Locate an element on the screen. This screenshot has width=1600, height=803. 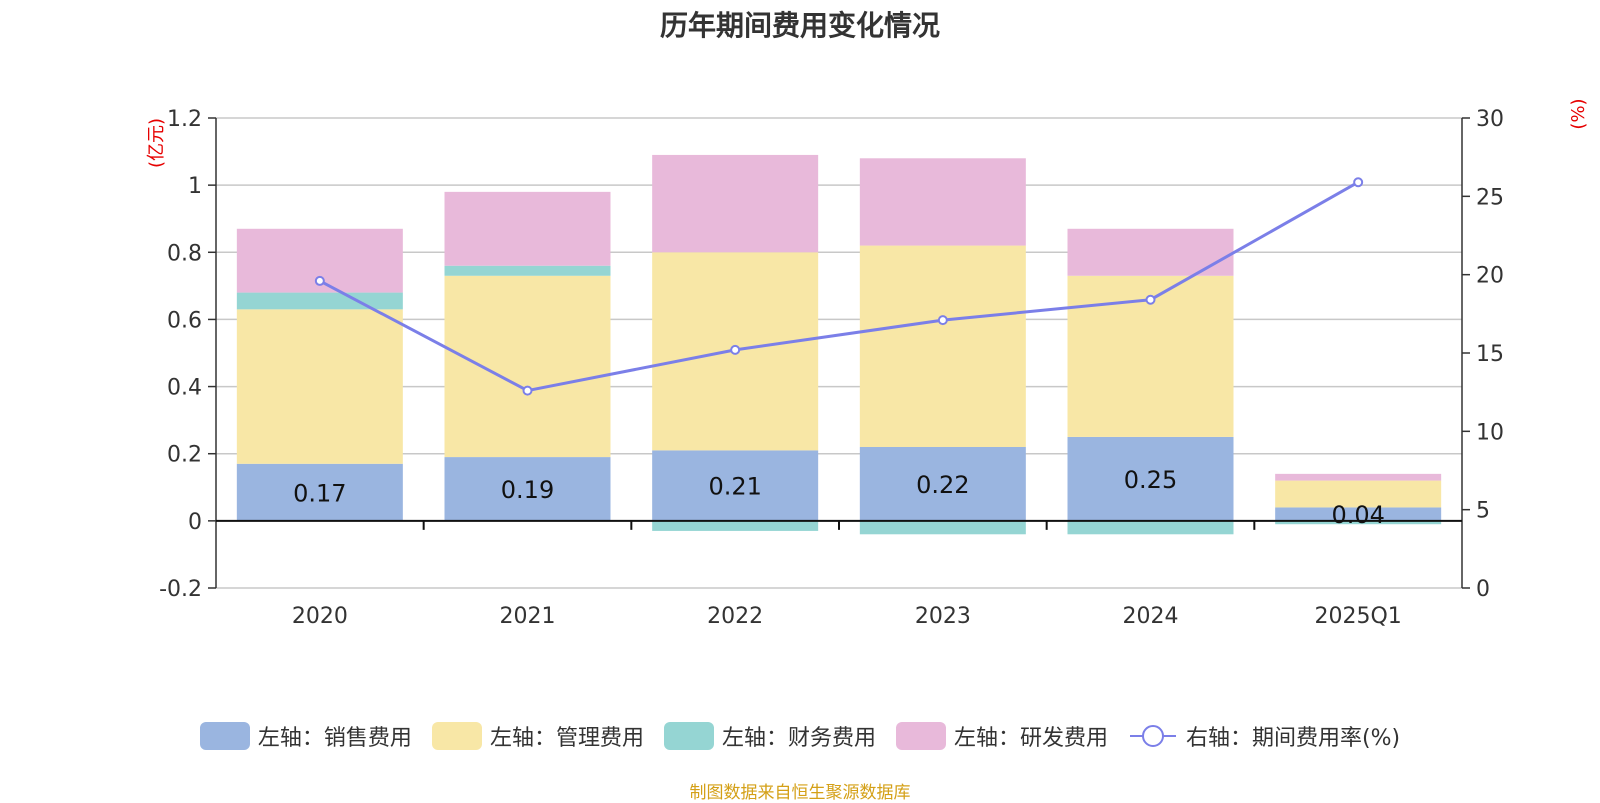
left-axis-tick-label: 0.2 is located at coordinates (184, 455).